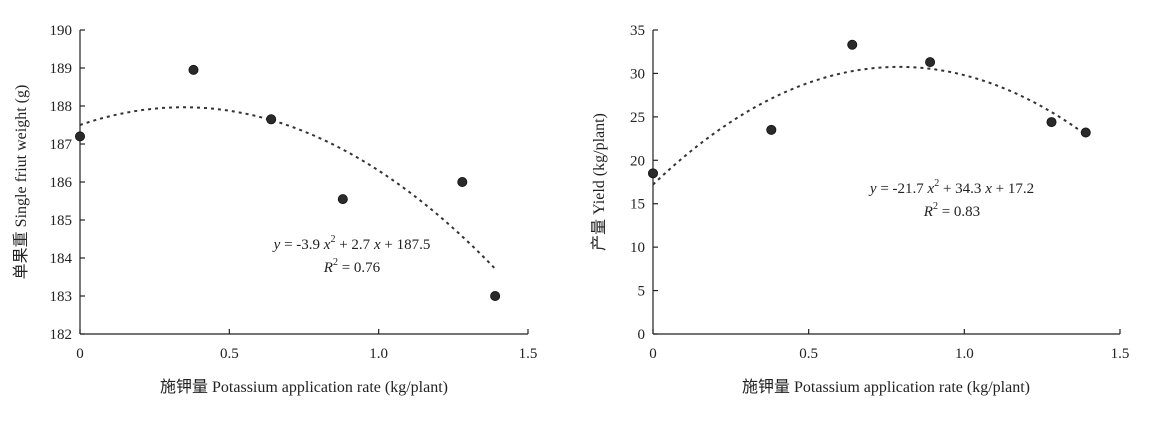 This screenshot has height=425, width=1166. I want to click on r-squared: R2 = 0.76, so click(352, 266).